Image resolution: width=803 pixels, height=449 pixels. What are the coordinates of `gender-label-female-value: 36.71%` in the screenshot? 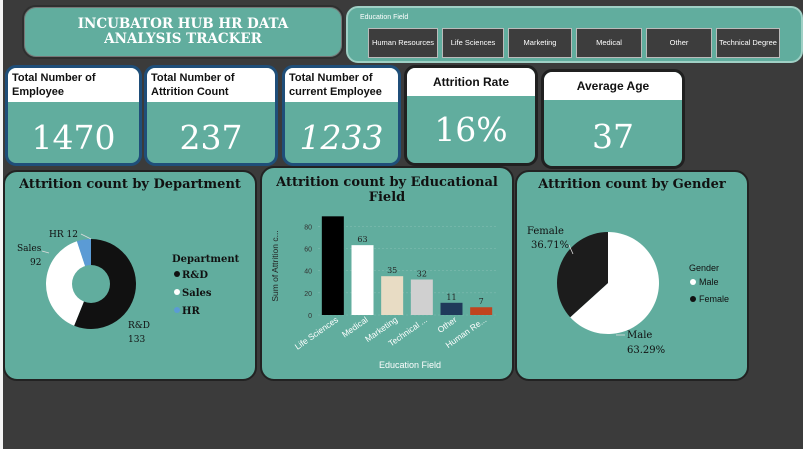 It's located at (550, 245).